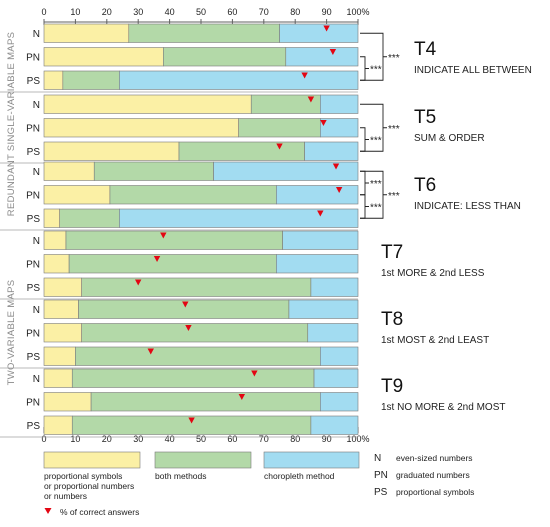 This screenshot has width=550, height=527. What do you see at coordinates (392, 252) in the screenshot?
I see `task-title: T7` at bounding box center [392, 252].